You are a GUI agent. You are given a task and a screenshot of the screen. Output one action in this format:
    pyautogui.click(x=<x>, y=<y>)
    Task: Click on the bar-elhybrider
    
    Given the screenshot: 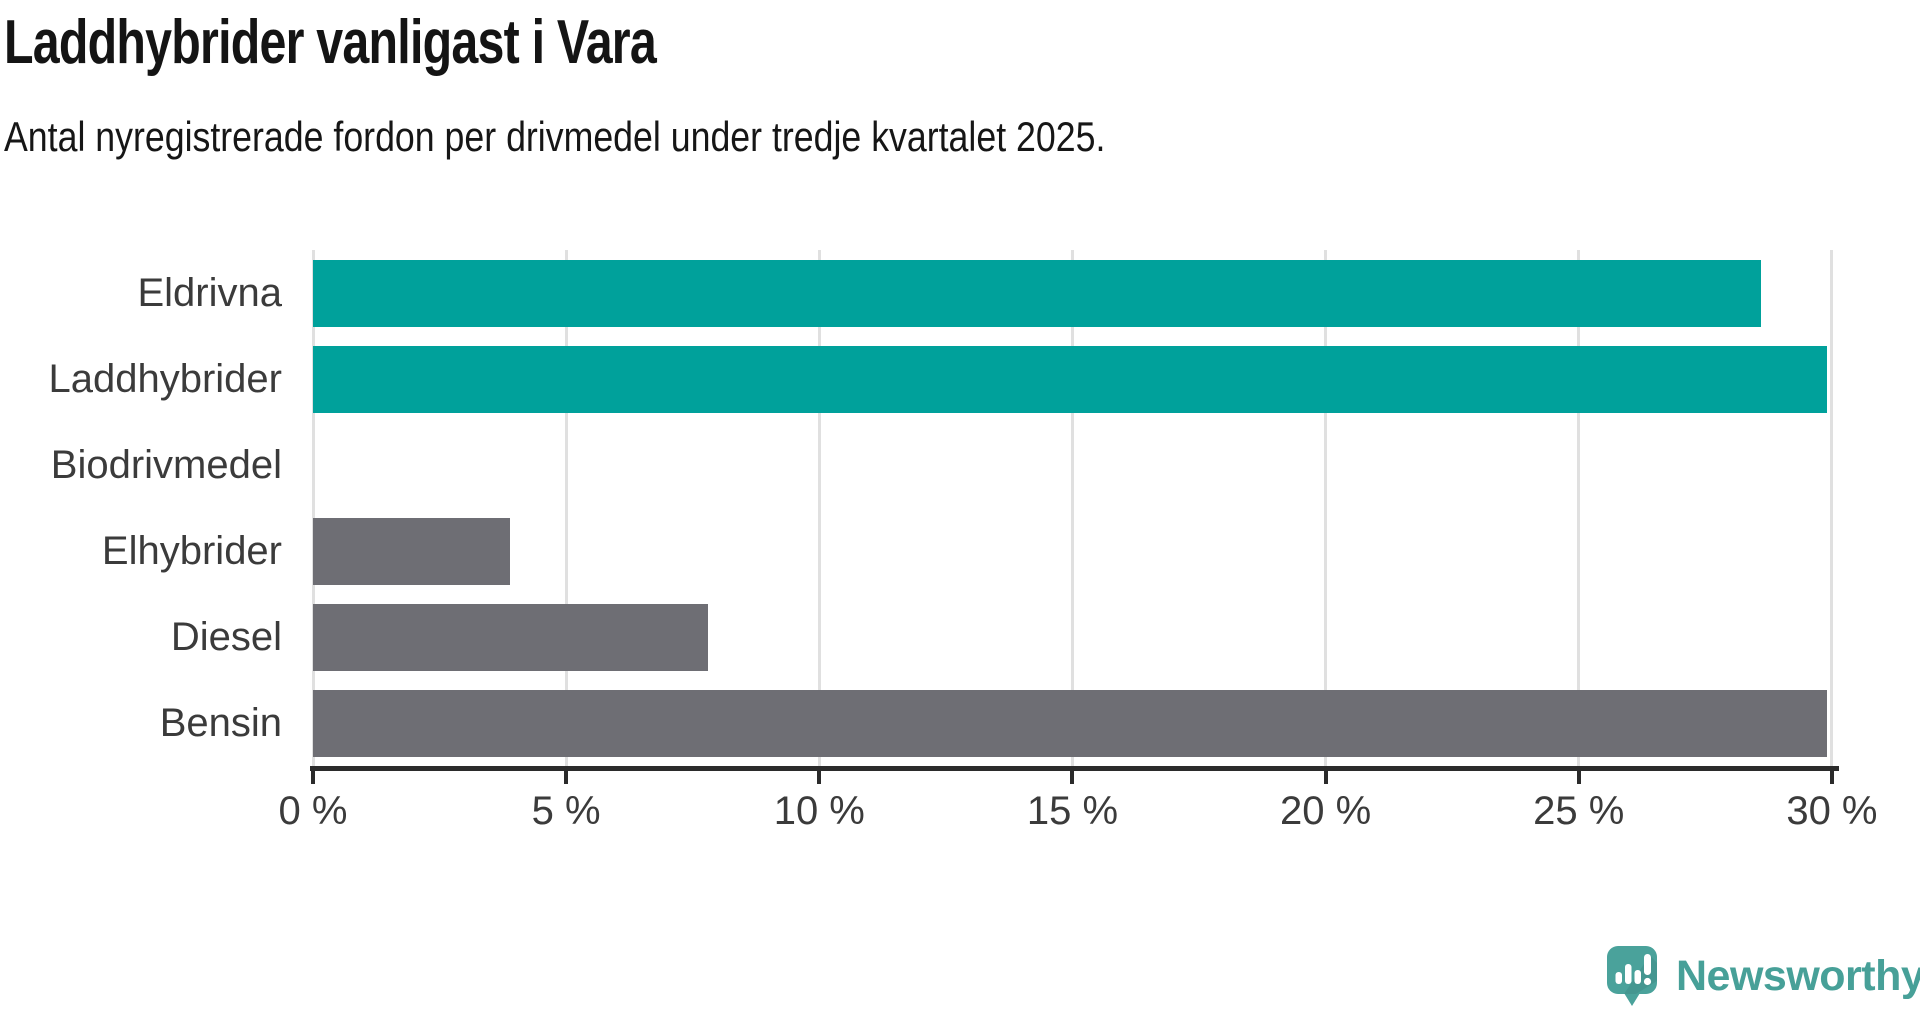 What is the action you would take?
    pyautogui.click(x=412, y=551)
    